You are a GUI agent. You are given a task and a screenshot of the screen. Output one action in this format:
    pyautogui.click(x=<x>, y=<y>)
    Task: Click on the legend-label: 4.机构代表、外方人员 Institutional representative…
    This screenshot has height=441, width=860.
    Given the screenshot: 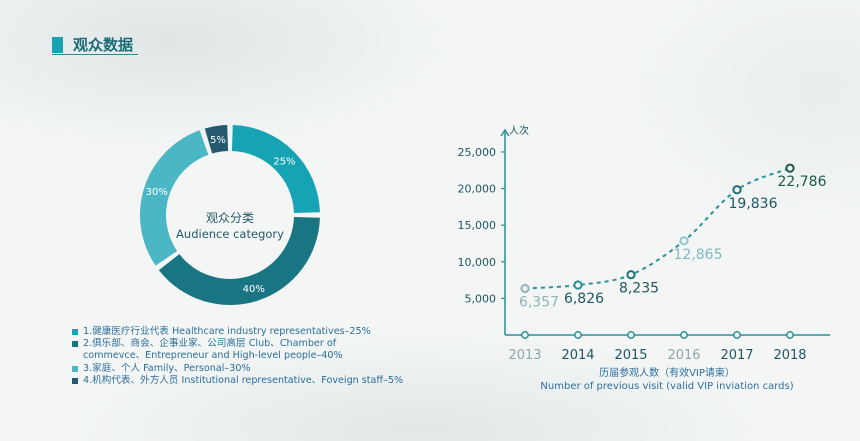 What is the action you would take?
    pyautogui.click(x=243, y=380)
    